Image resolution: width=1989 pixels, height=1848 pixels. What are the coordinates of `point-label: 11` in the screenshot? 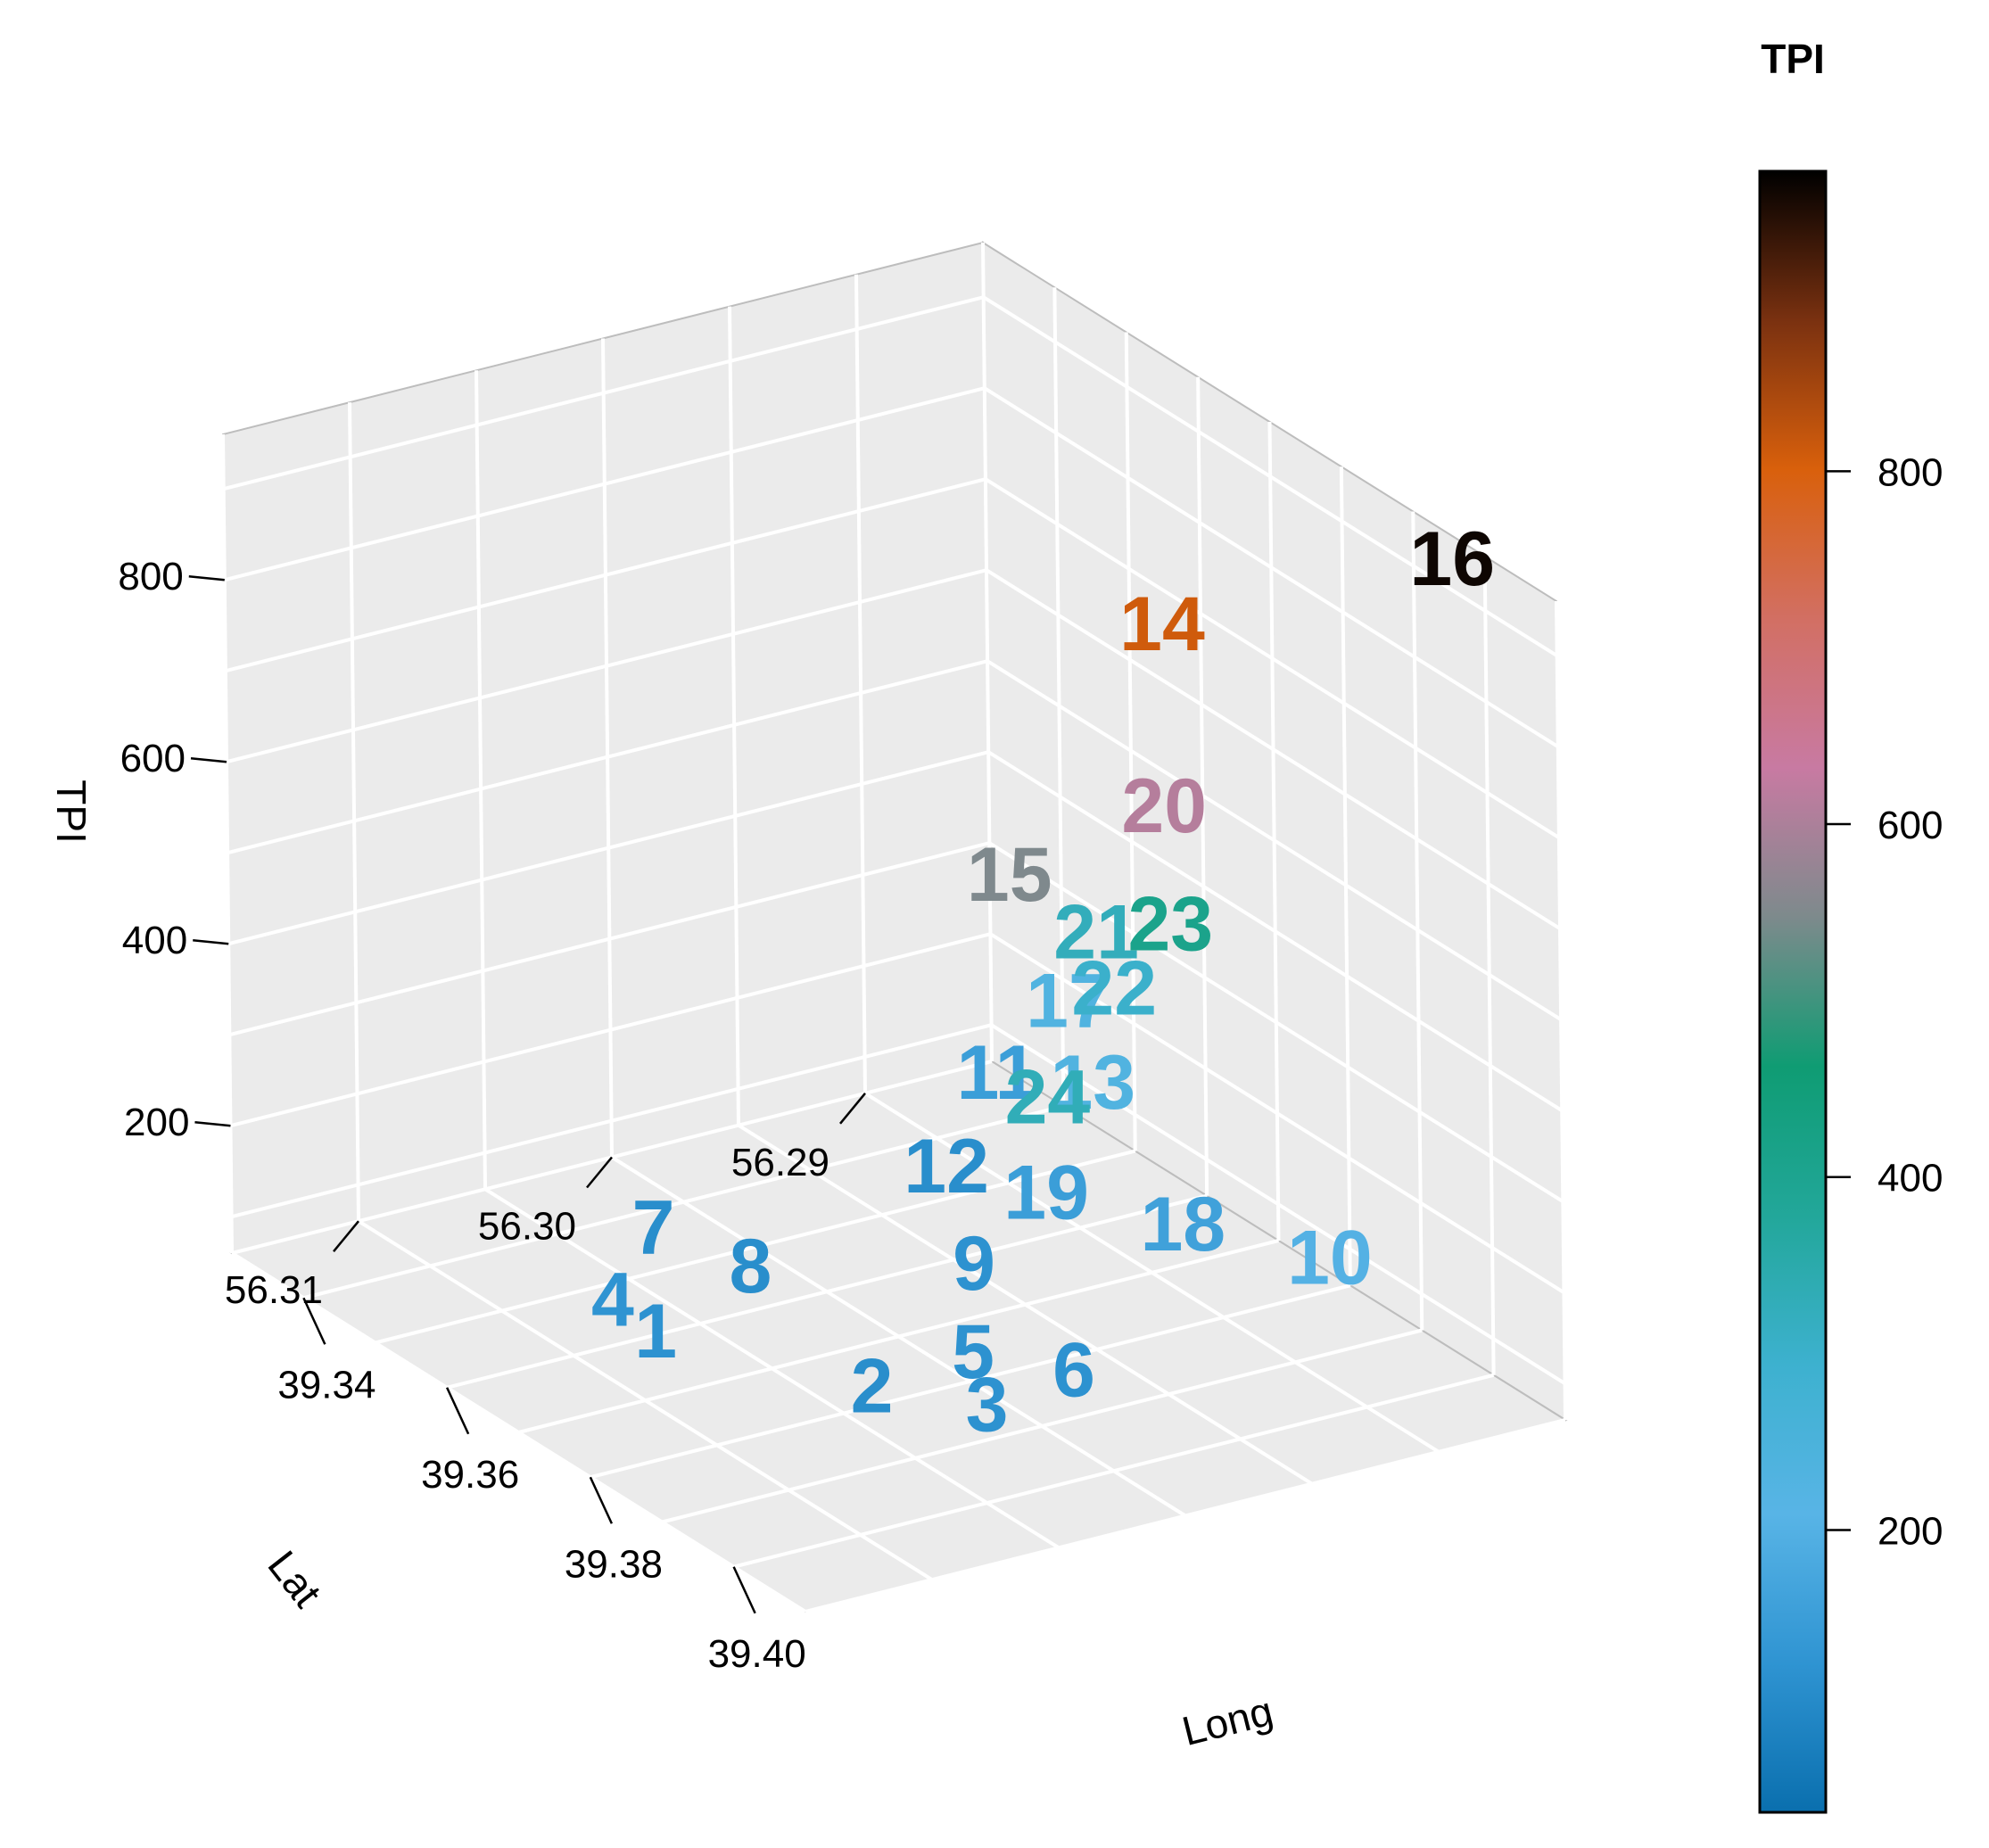 It's located at (997, 1073).